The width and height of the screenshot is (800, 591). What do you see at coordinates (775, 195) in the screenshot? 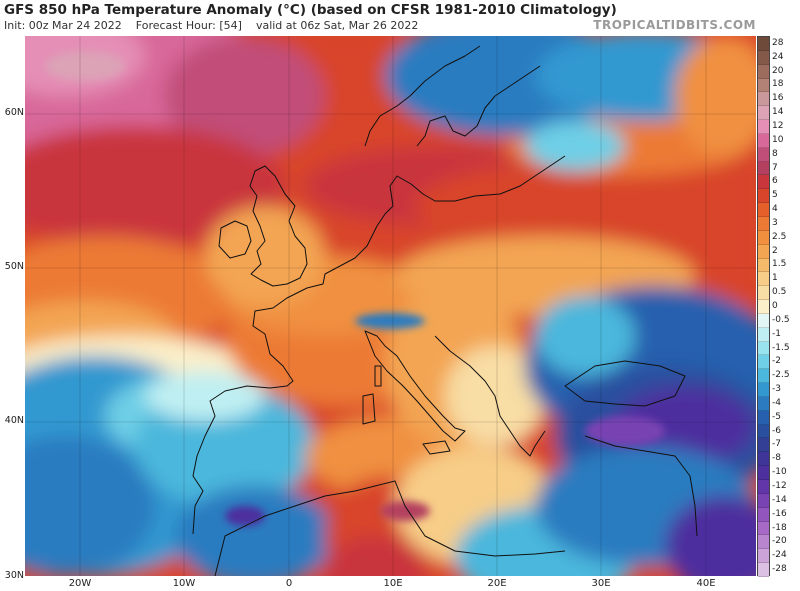
I see `color-scale-label: 5` at bounding box center [775, 195].